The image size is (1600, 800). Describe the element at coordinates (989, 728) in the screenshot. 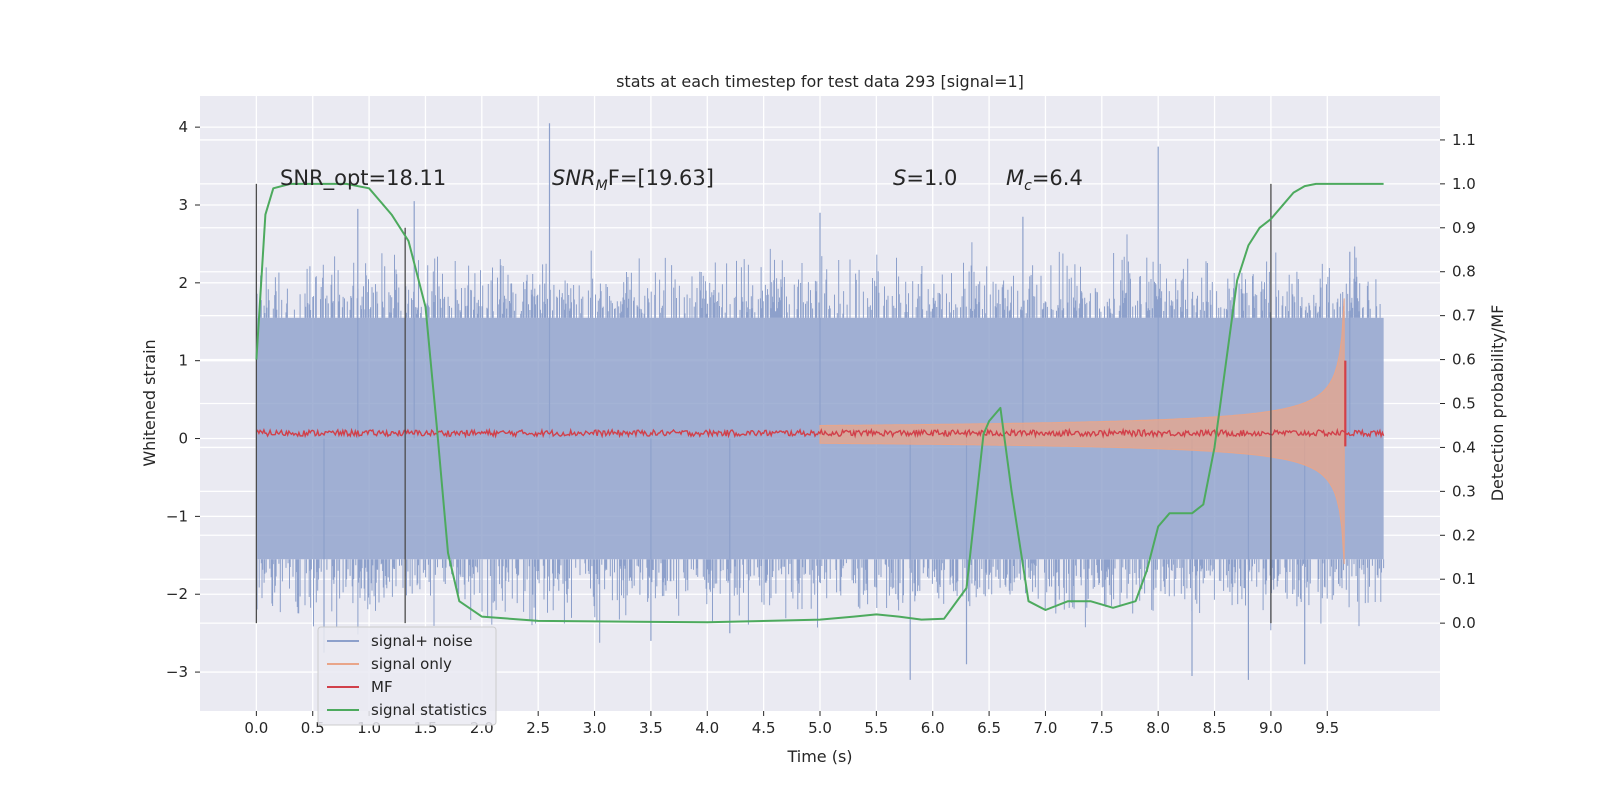

I see `x-tick-label-13: 6.5` at that location.